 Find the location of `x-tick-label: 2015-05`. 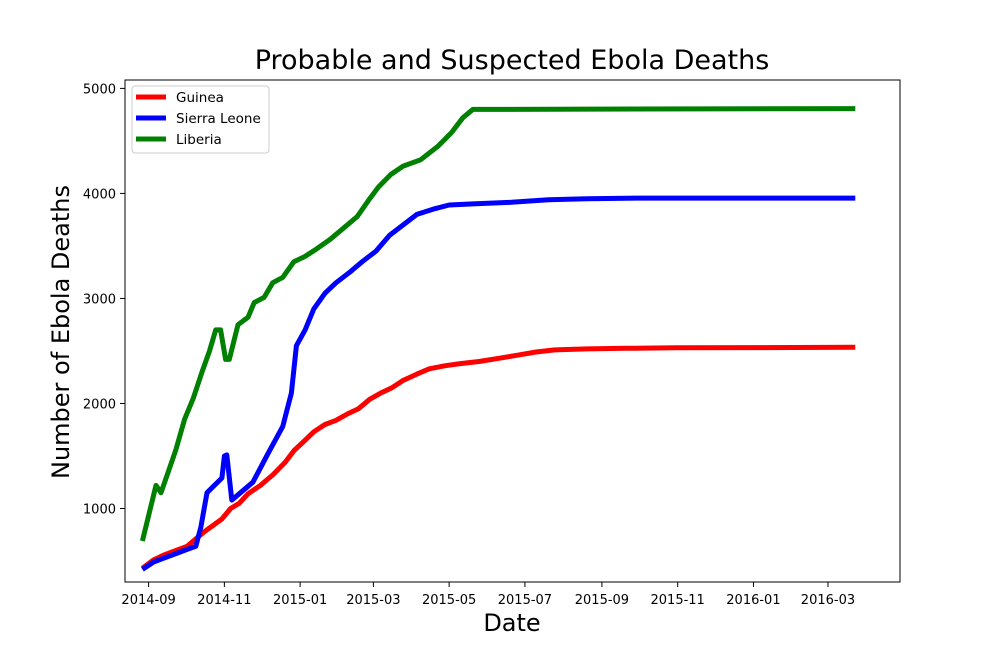

x-tick-label: 2015-05 is located at coordinates (449, 600).